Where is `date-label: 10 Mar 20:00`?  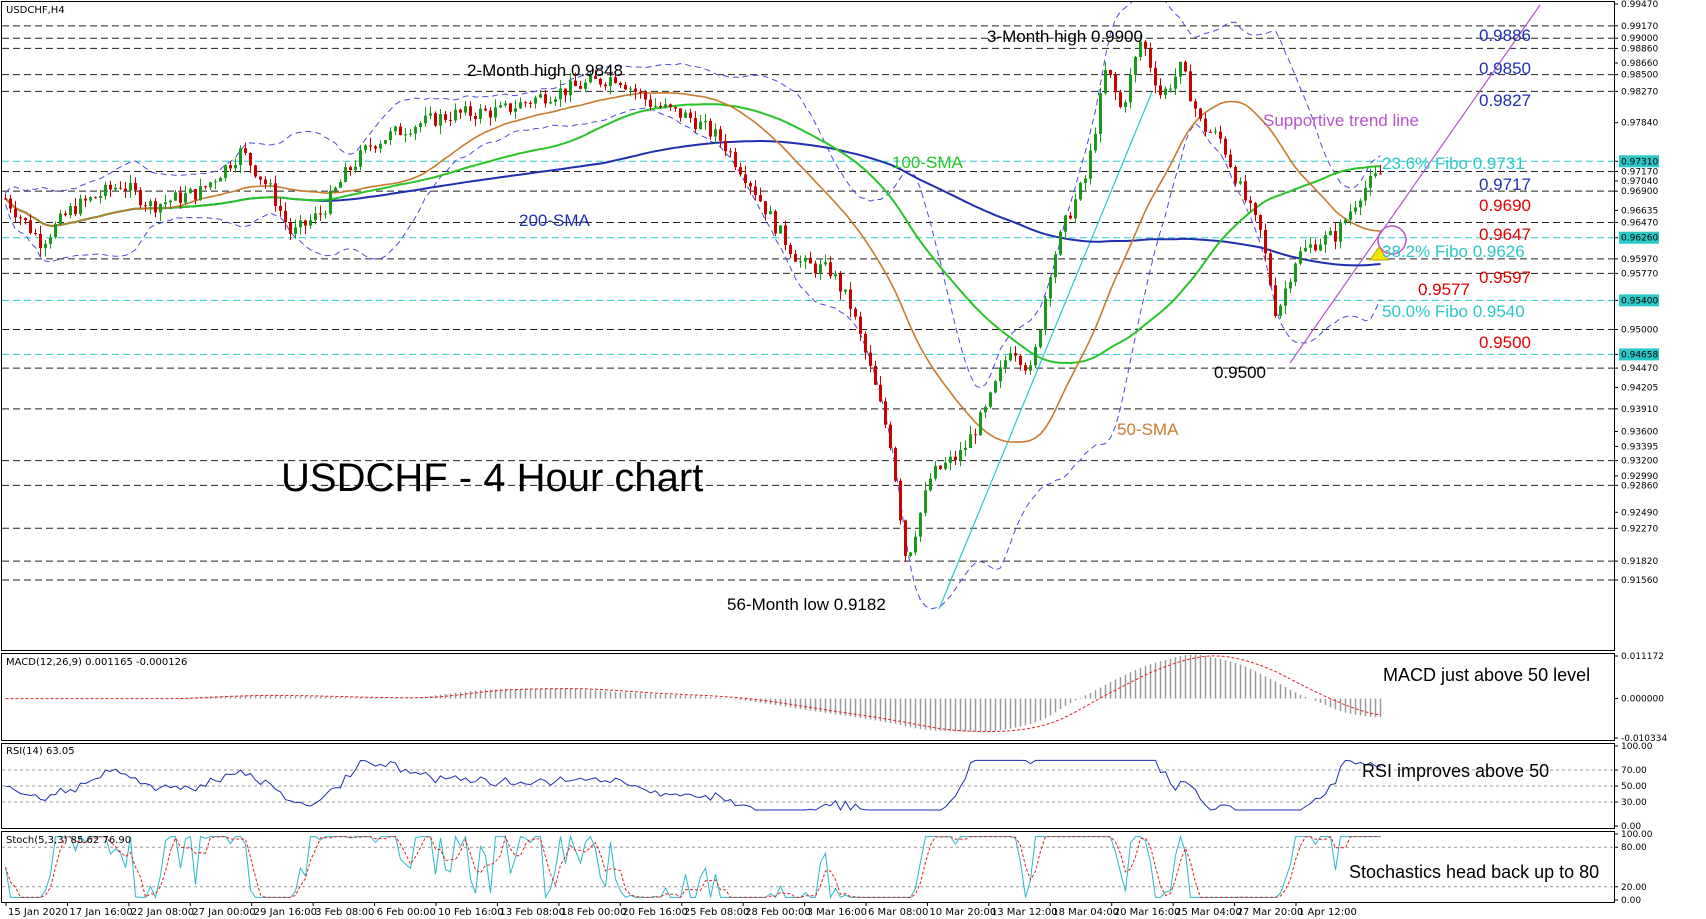
date-label: 10 Mar 20:00 is located at coordinates (962, 912).